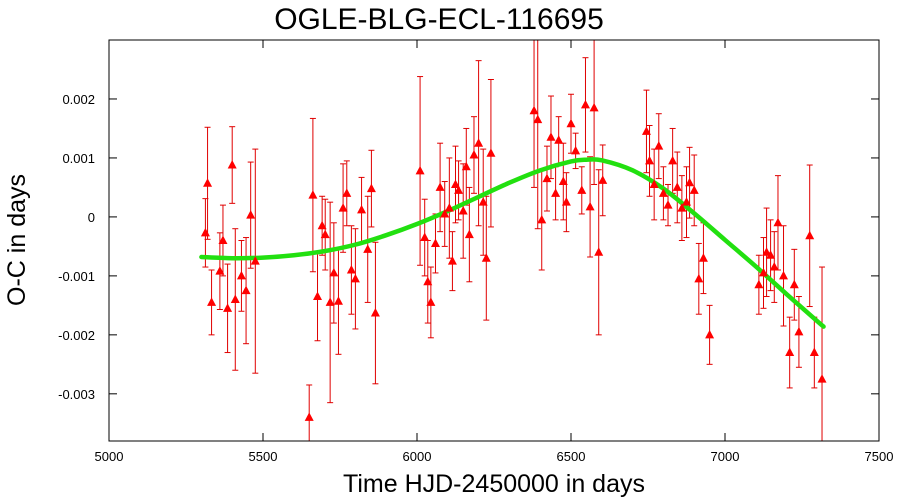 This screenshot has height=500, width=900. What do you see at coordinates (439, 19) in the screenshot?
I see `chart-title: OGLE-BLG-ECL-116695` at bounding box center [439, 19].